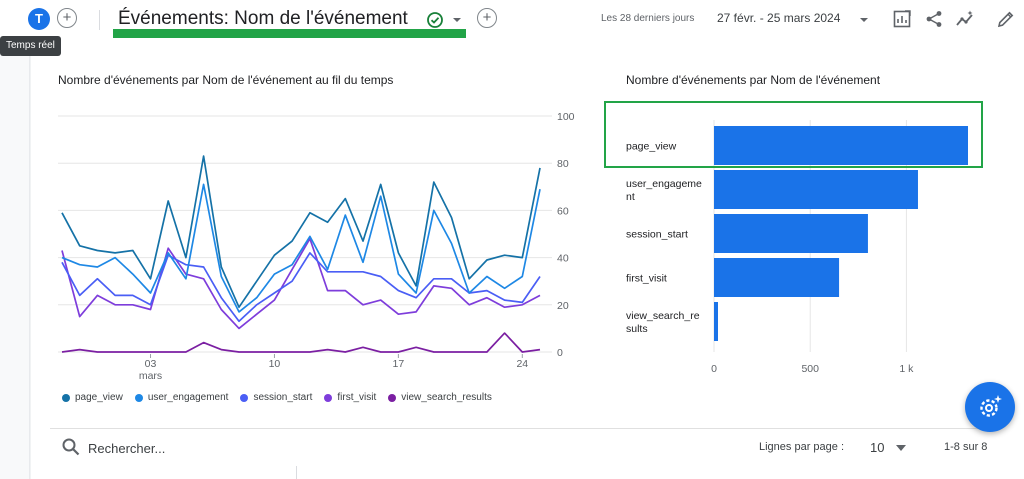 The width and height of the screenshot is (1024, 479). I want to click on title-highlight-underline, so click(289, 33).